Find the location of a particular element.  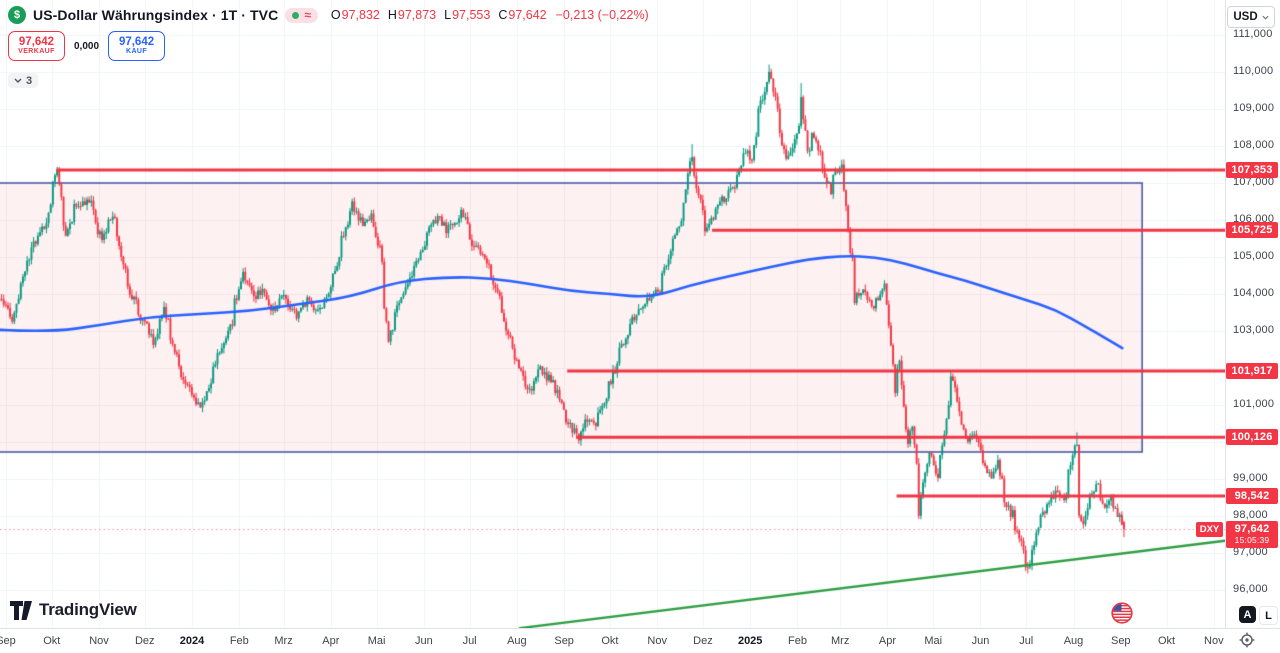

sell-button: 97,642 VERKAUF is located at coordinates (36, 46).